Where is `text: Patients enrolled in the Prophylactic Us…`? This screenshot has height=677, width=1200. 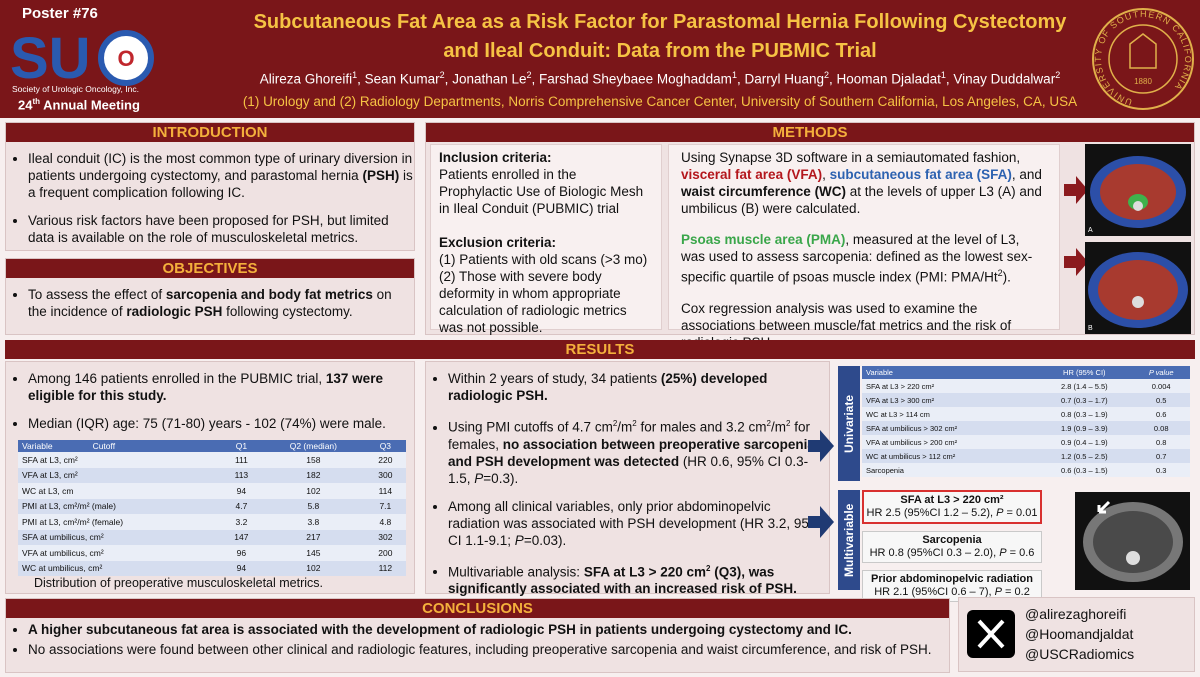 text: Patients enrolled in the Prophylactic Us… is located at coordinates (541, 191).